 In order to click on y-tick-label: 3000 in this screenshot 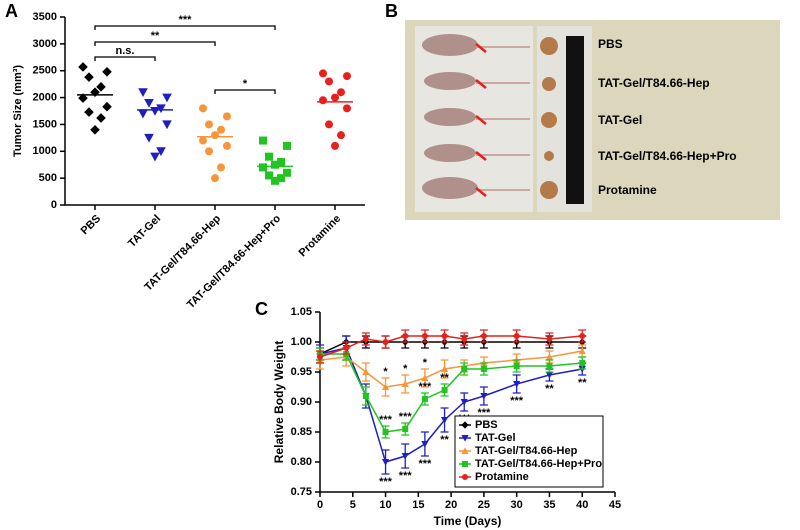, I will do `click(45, 44)`.